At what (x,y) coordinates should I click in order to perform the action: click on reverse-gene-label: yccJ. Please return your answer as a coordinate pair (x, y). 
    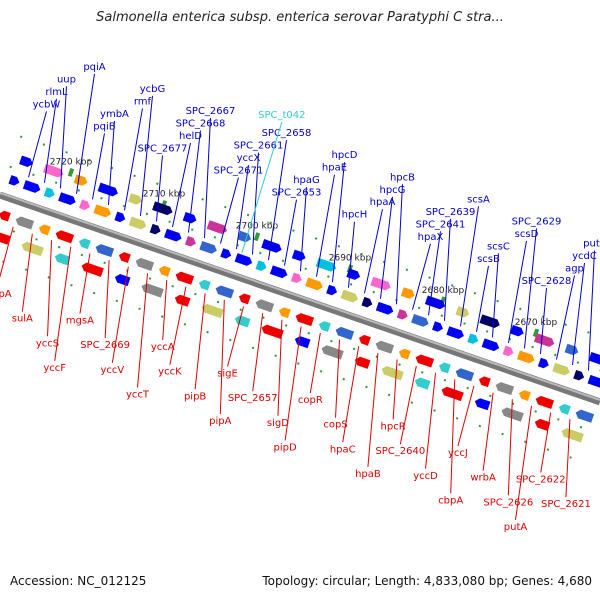
    Looking at the image, I should click on (458, 453).